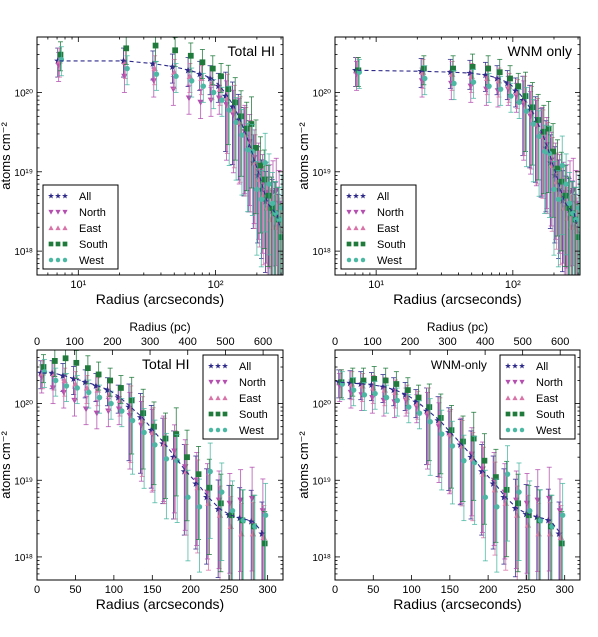  What do you see at coordinates (447, 342) in the screenshot?
I see `x2-tick-label: 300` at bounding box center [447, 342].